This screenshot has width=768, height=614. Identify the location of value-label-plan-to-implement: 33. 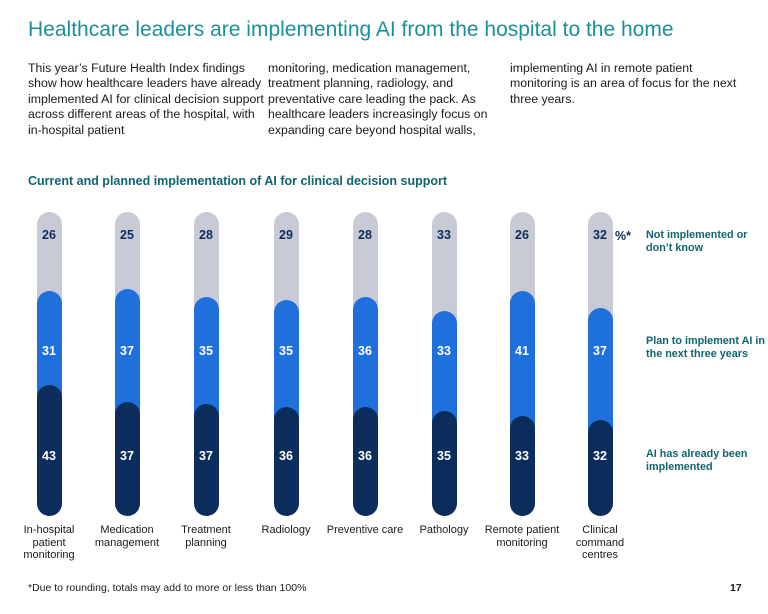
(444, 351).